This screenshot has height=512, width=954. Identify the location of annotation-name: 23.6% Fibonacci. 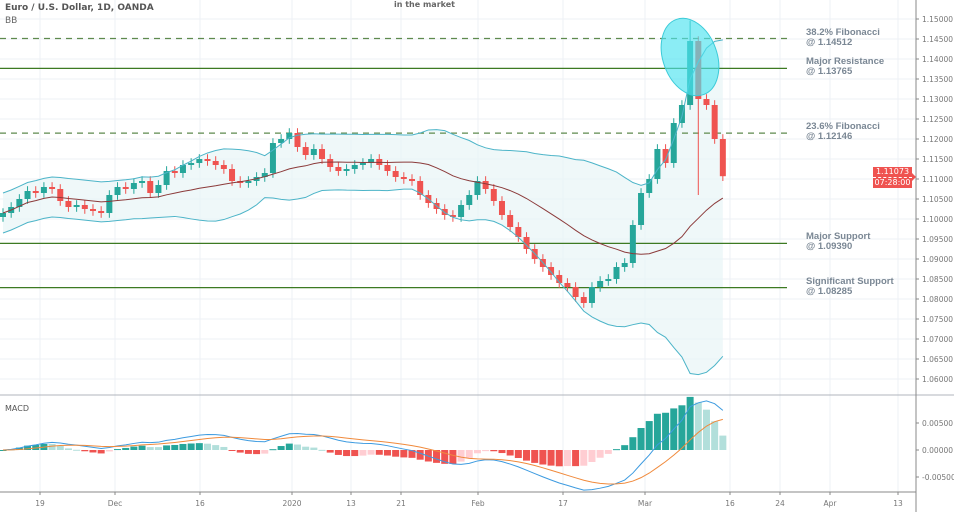
(843, 127).